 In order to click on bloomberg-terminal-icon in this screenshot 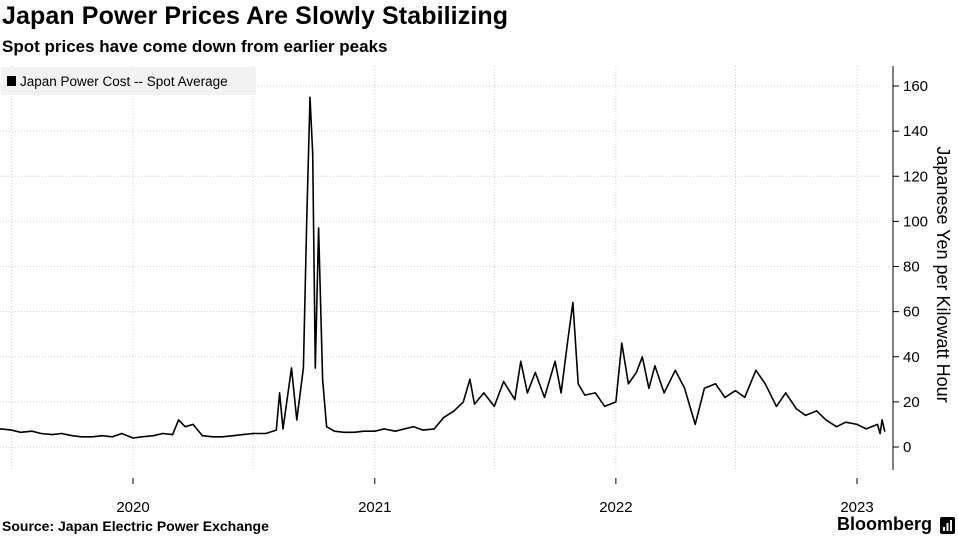, I will do `click(947, 525)`.